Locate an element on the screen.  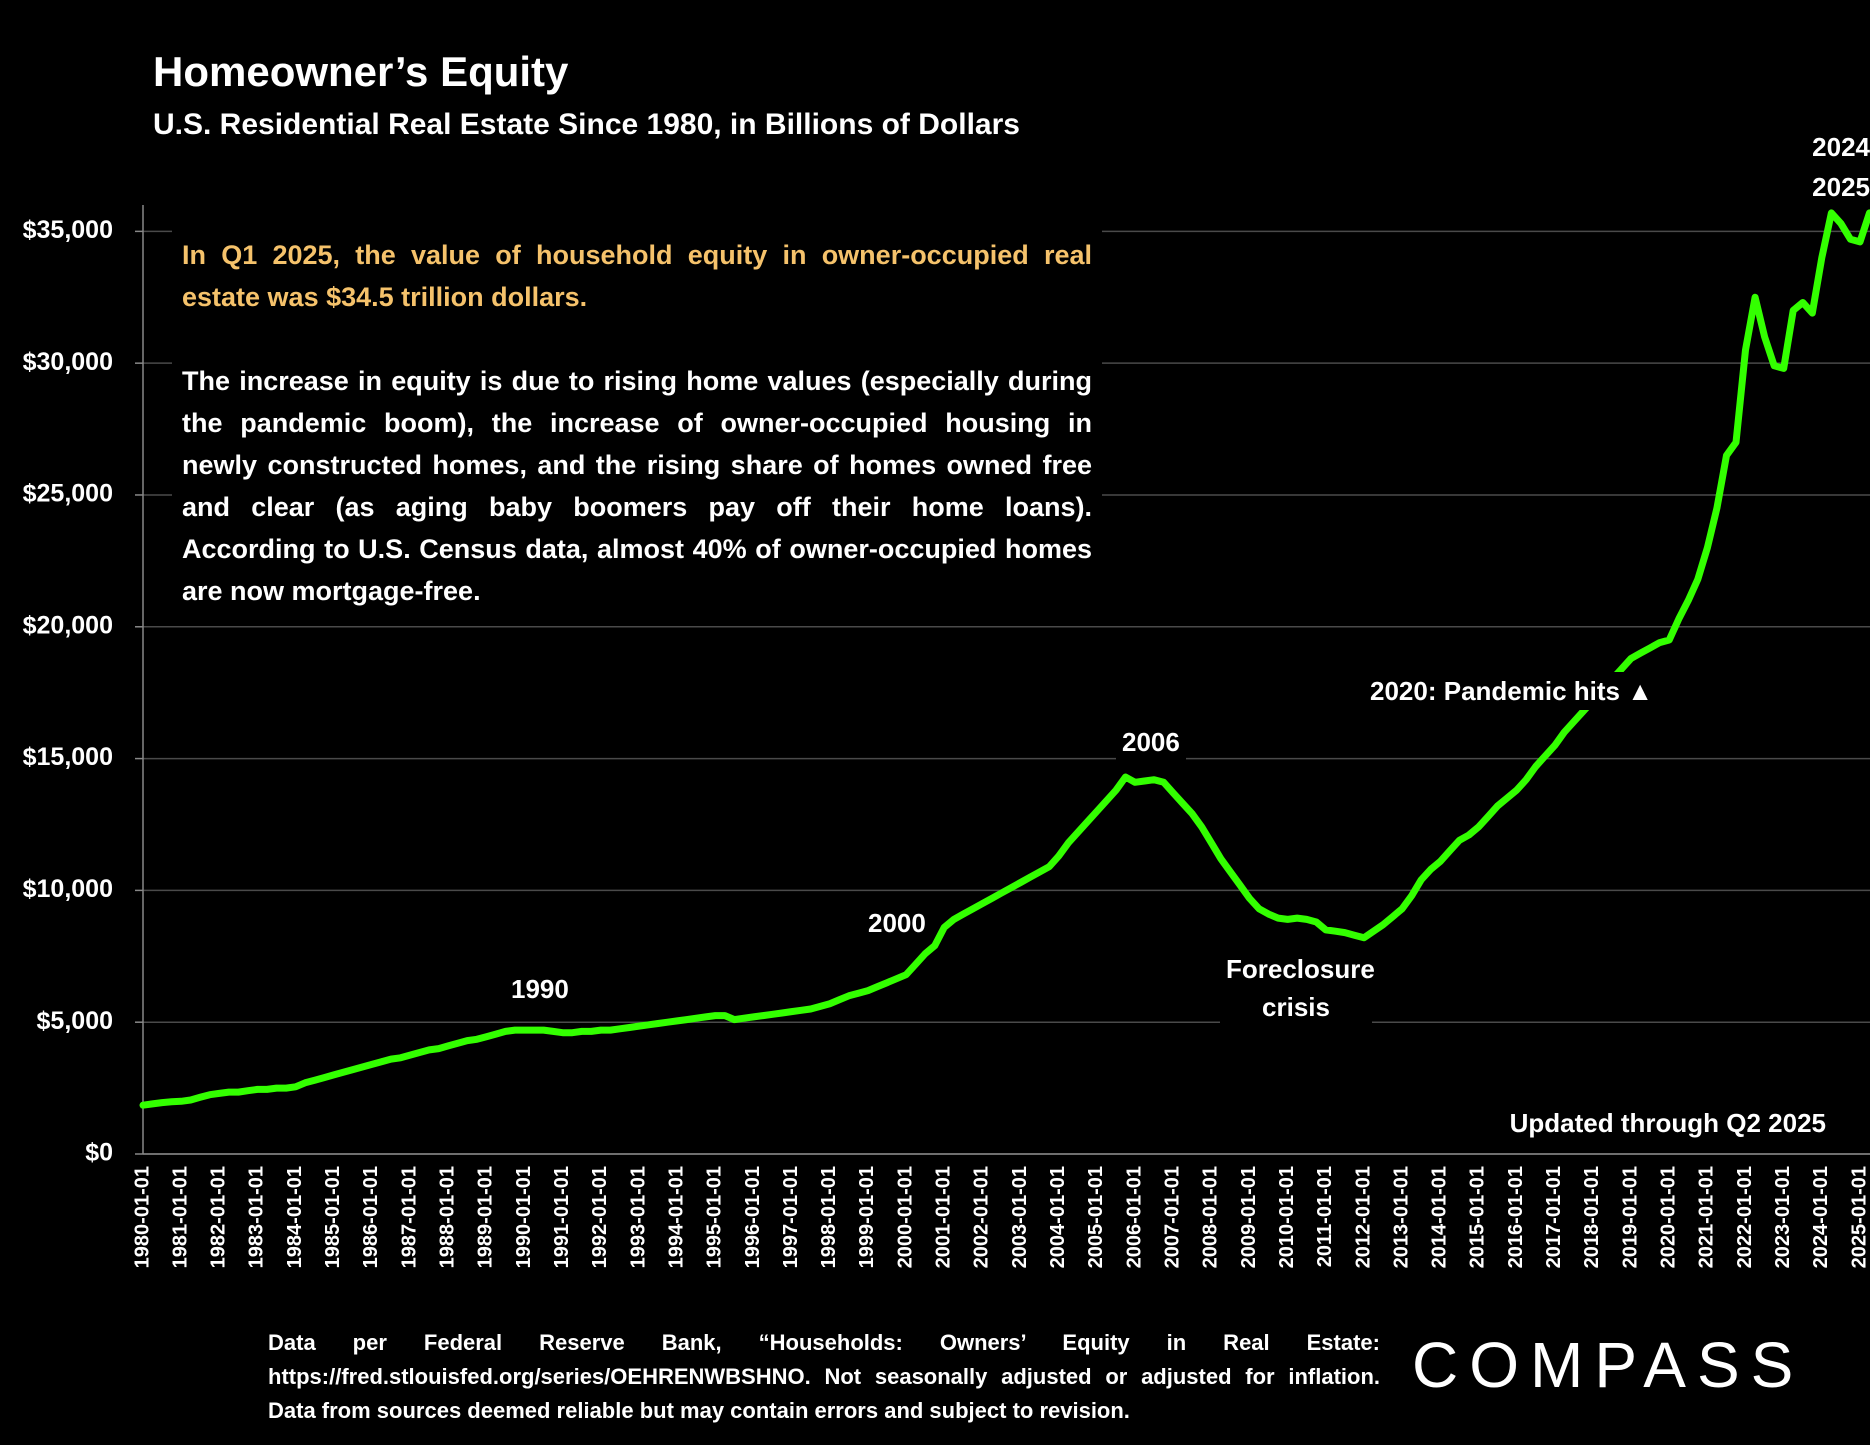
x-tick-label: 2021-01-01 is located at coordinates (1707, 1217).